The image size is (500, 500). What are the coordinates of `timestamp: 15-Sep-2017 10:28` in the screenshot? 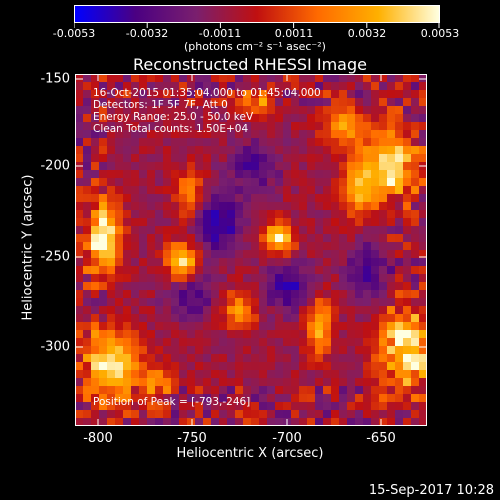 It's located at (431, 490).